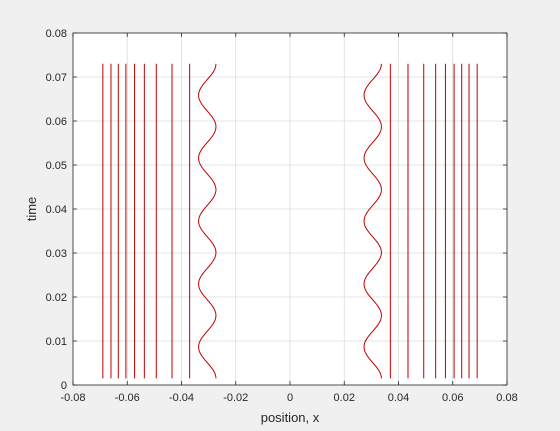 This screenshot has height=431, width=560. What do you see at coordinates (56, 122) in the screenshot?
I see `y-tick-label: 0.06` at bounding box center [56, 122].